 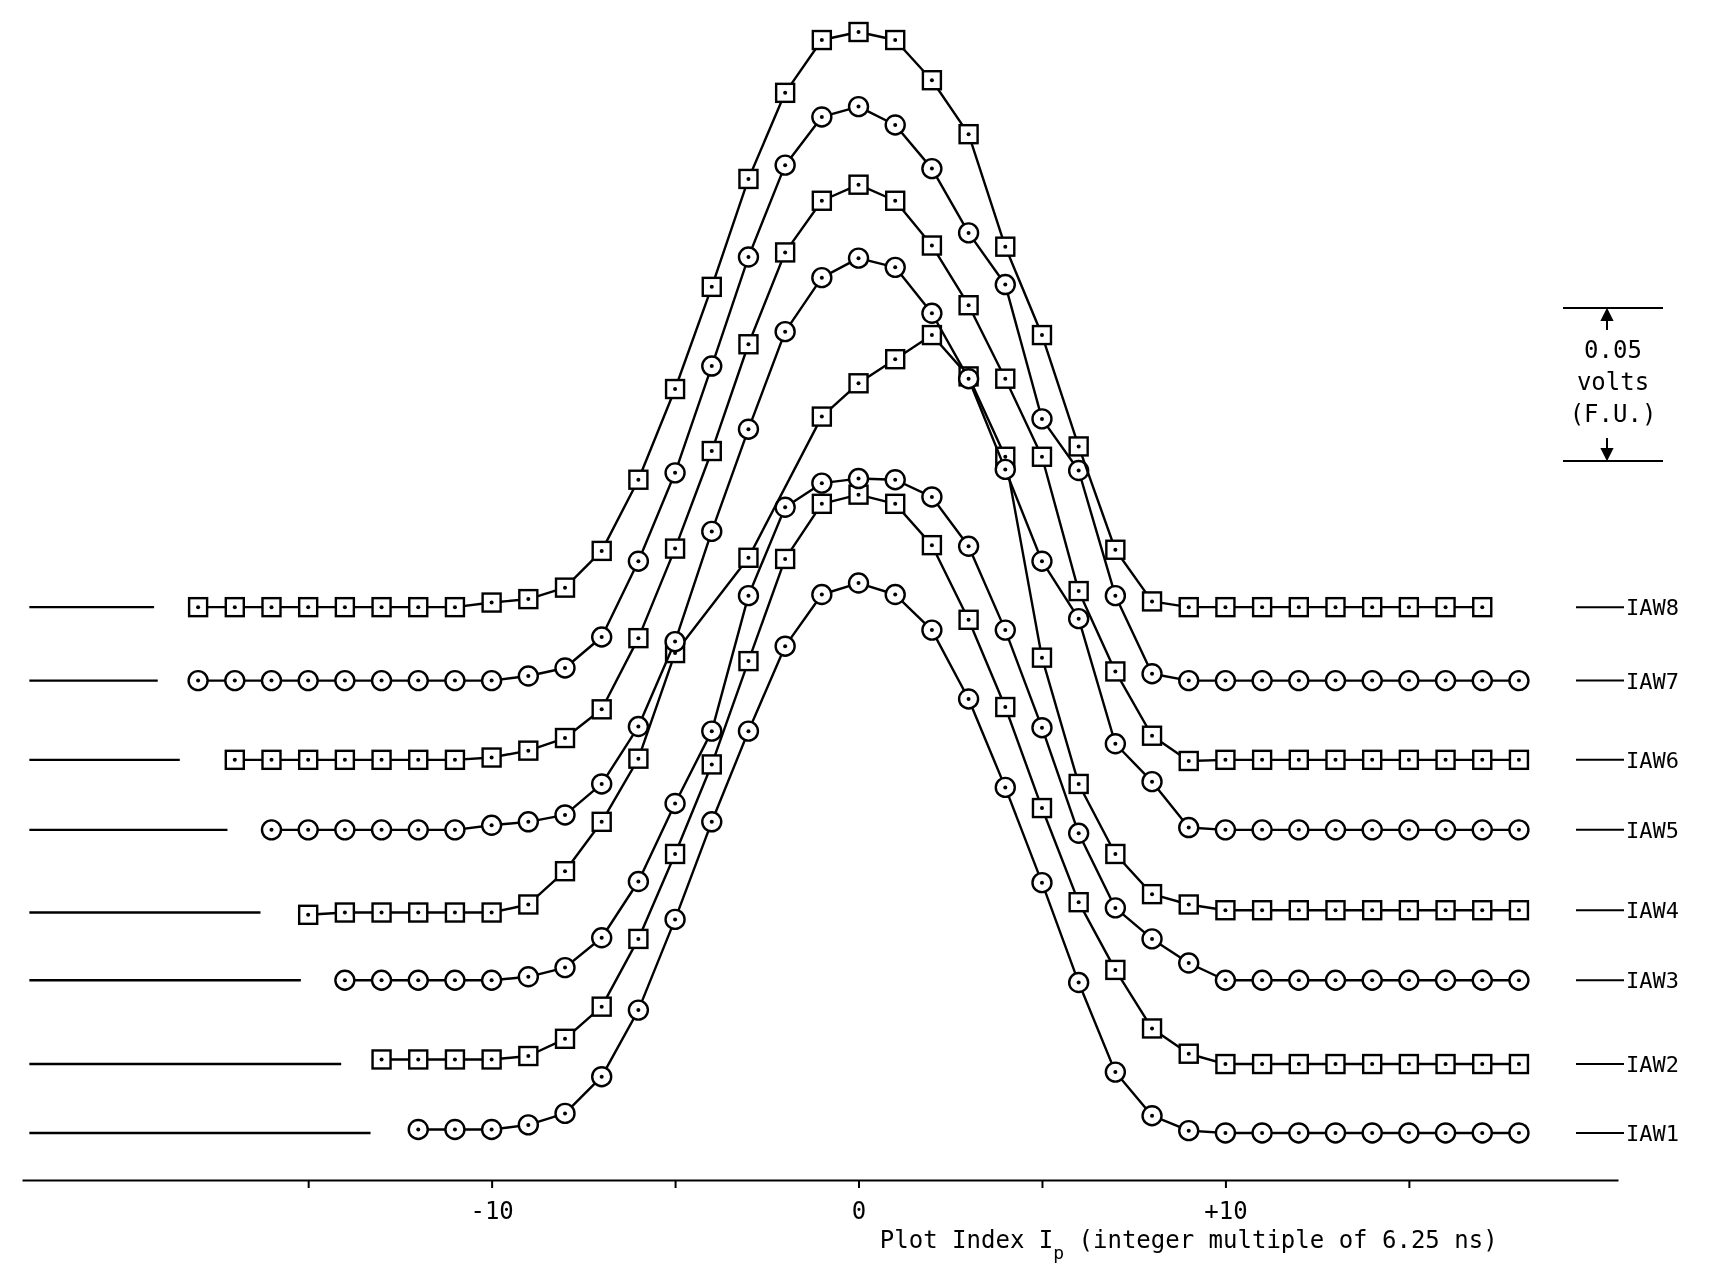 What do you see at coordinates (1652, 760) in the screenshot?
I see `legend-label: IAW6` at bounding box center [1652, 760].